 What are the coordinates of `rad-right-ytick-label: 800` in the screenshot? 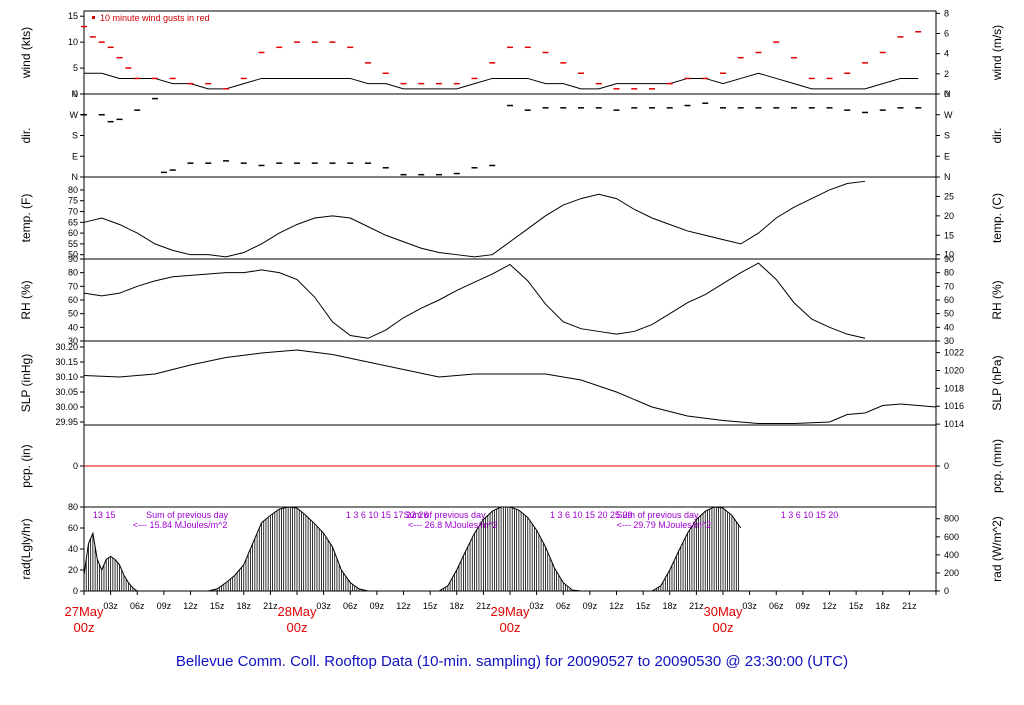 It's located at (951, 519).